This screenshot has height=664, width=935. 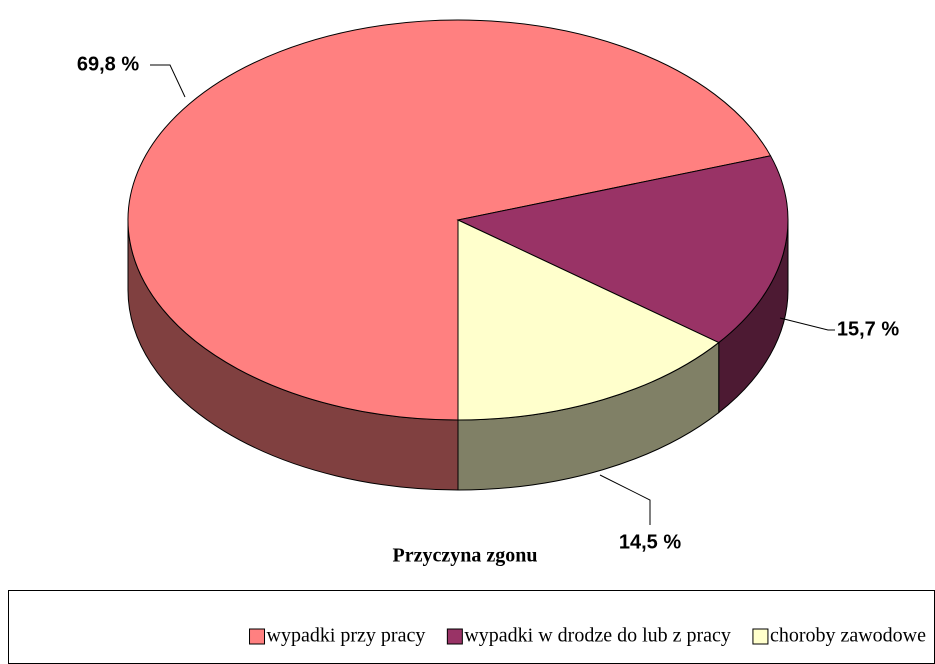 I want to click on chart-title: Przyczyna zgonu, so click(x=465, y=556).